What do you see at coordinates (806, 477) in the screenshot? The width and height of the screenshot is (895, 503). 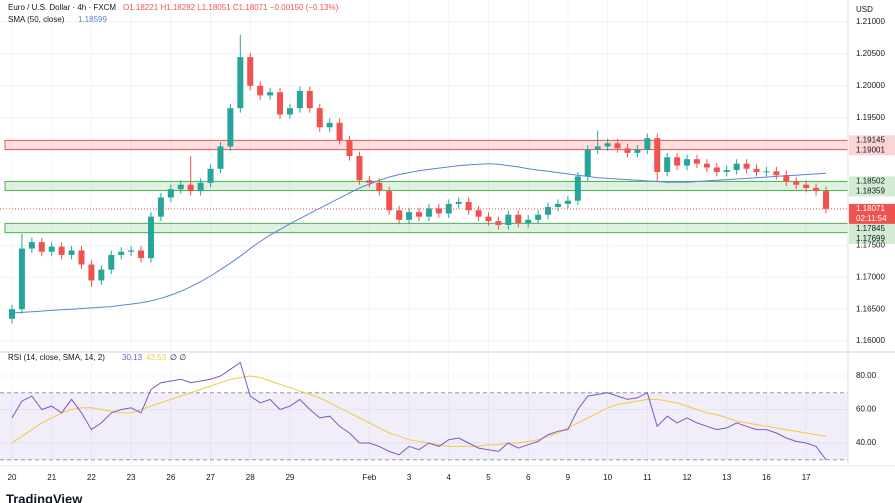 I see `x-tick-label: 17` at bounding box center [806, 477].